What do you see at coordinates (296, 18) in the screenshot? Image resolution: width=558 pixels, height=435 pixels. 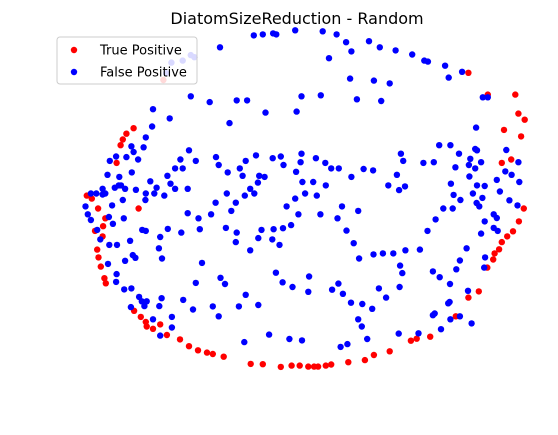 I see `chart-title: DiatomSizeReduction - Random` at bounding box center [296, 18].